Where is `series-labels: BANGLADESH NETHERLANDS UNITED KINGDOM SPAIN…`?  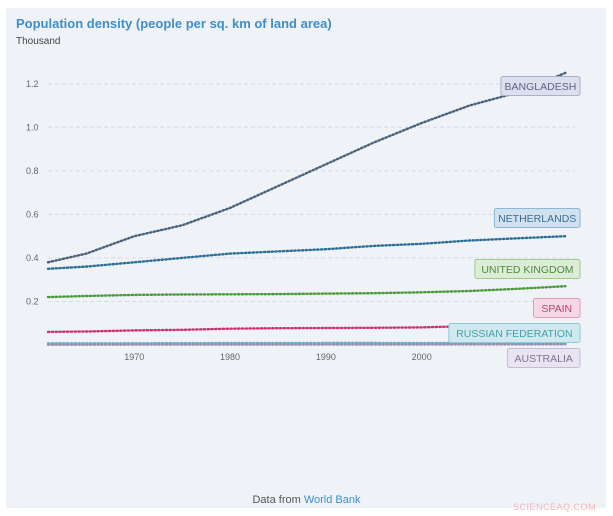 series-labels: BANGLADESH NETHERLANDS UNITED KINGDOM SPAIN… is located at coordinates (514, 222).